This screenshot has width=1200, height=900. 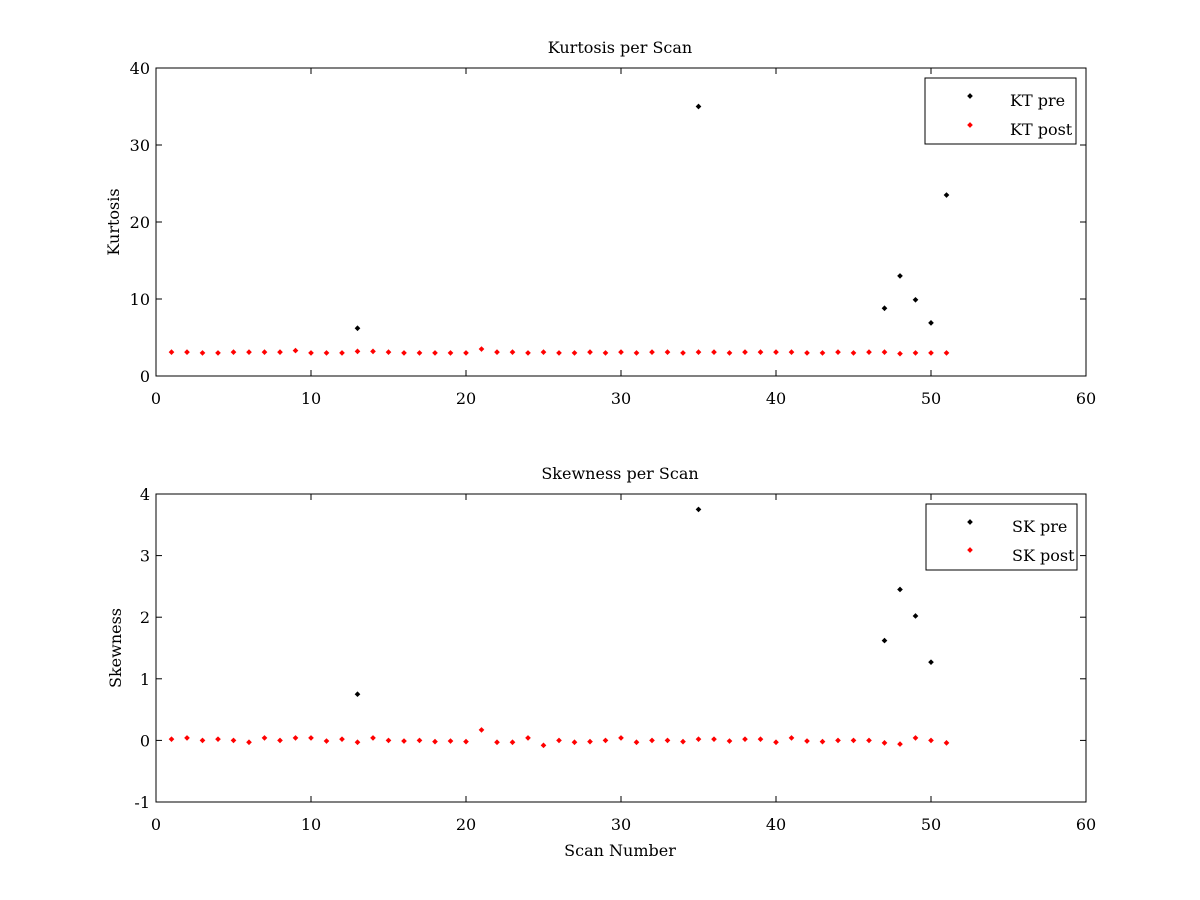 What do you see at coordinates (140, 68) in the screenshot?
I see `kurtosis-y-tick-label: 40` at bounding box center [140, 68].